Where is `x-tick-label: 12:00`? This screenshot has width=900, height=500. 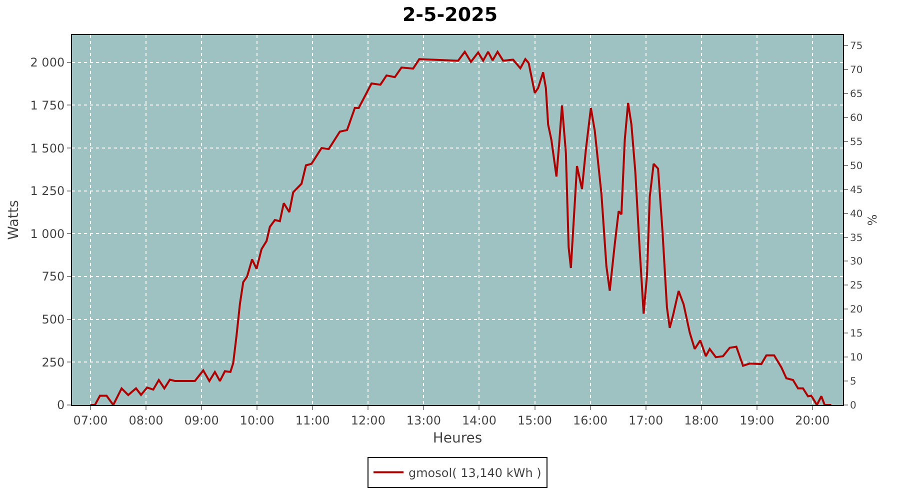
x-tick-label: 12:00 is located at coordinates (368, 420).